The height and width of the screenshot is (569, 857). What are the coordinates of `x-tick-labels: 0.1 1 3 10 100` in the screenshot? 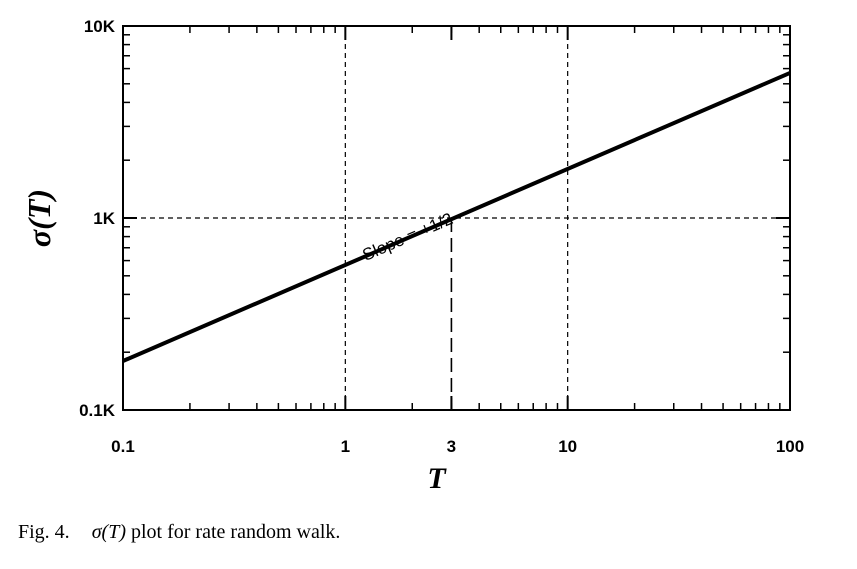 It's located at (457, 446).